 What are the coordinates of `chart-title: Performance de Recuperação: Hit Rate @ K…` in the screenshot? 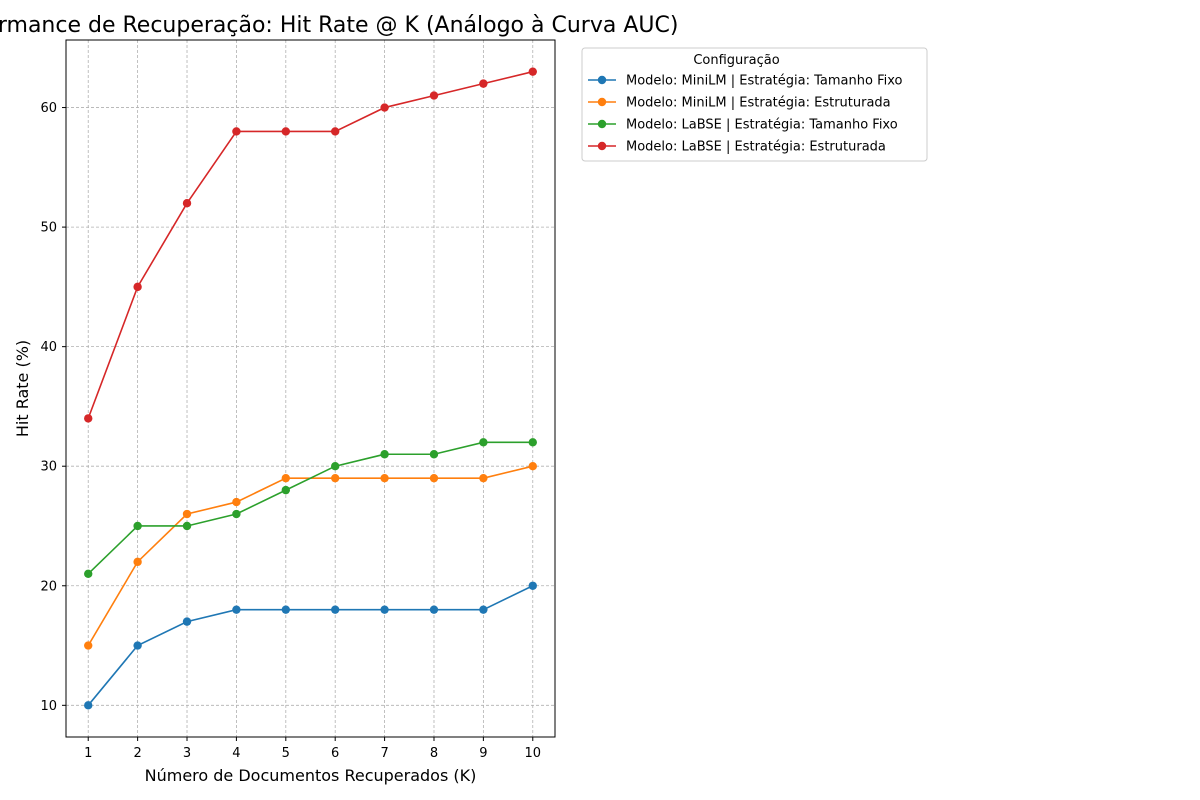 It's located at (339, 25).